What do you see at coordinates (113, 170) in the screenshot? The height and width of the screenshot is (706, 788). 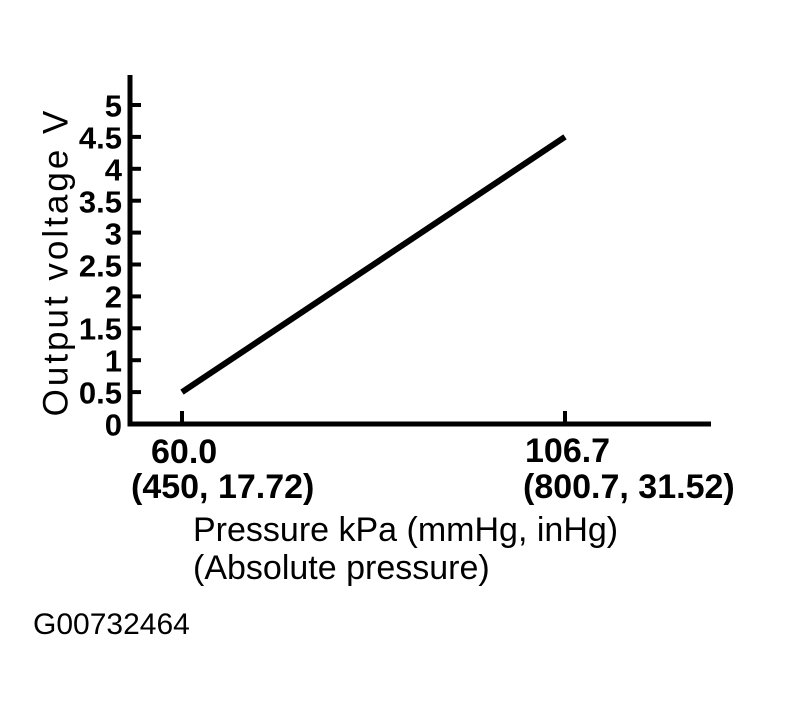 I see `y-tick-label-4: 4` at bounding box center [113, 170].